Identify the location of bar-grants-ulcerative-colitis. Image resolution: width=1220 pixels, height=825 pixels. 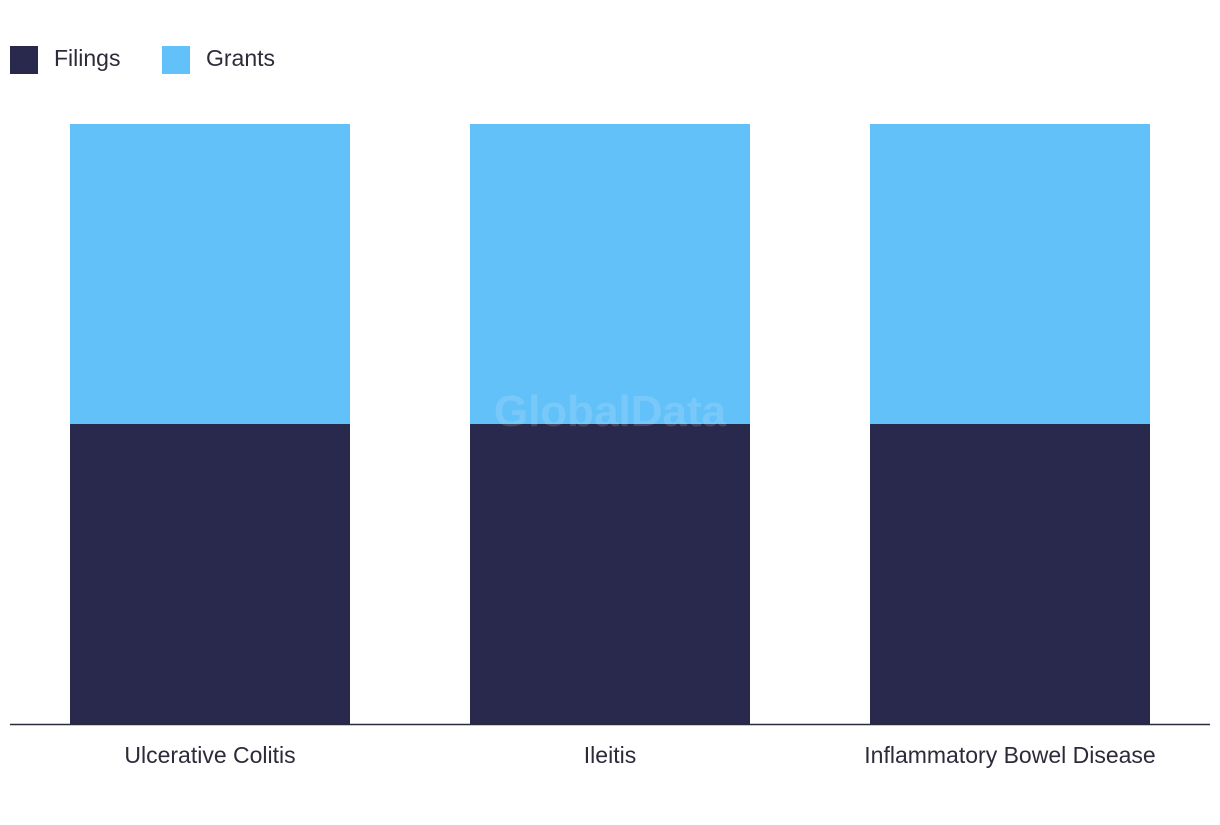
(210, 274).